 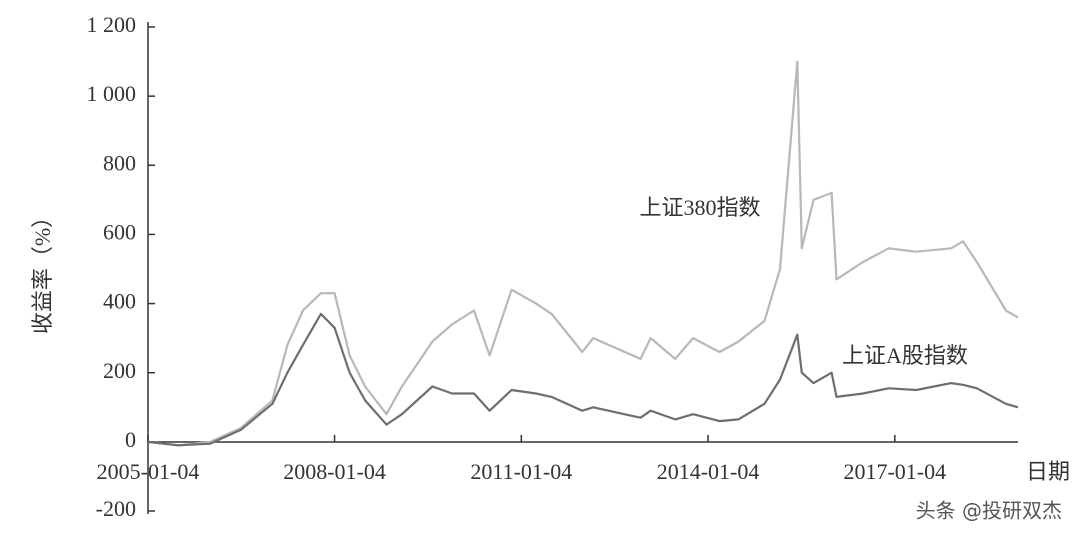 I want to click on y-tick-label: 600, so click(x=119, y=231).